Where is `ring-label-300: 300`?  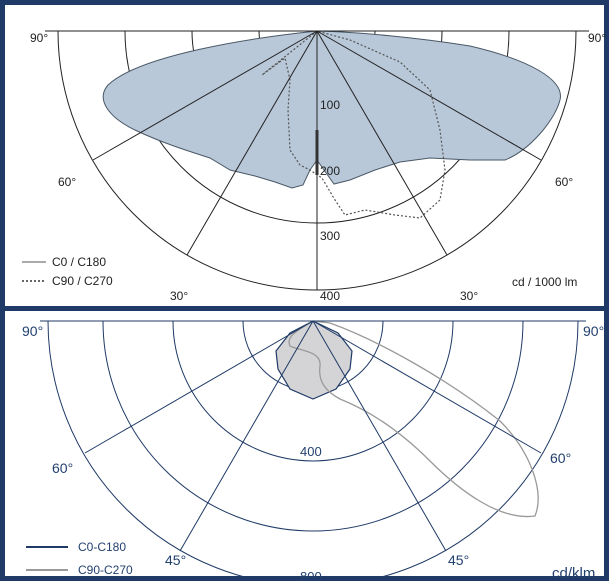 ring-label-300: 300 is located at coordinates (330, 236).